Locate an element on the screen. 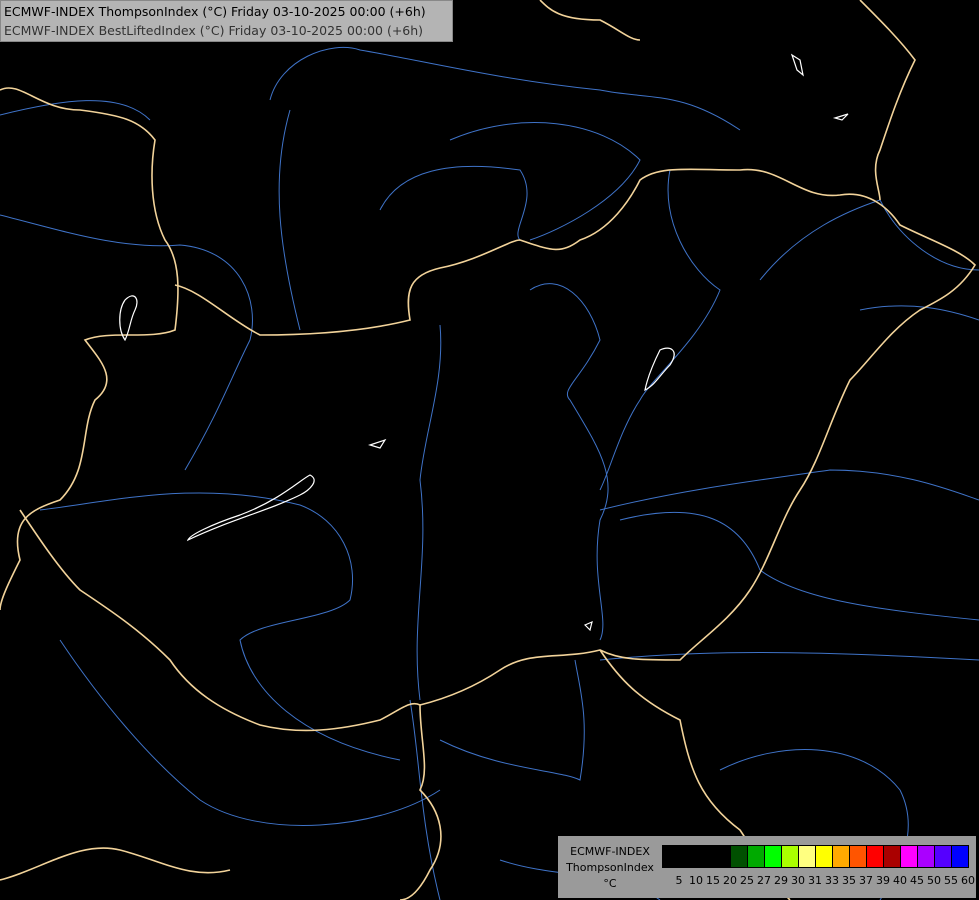  legend-parameter: ThompsonIndex is located at coordinates (610, 867).